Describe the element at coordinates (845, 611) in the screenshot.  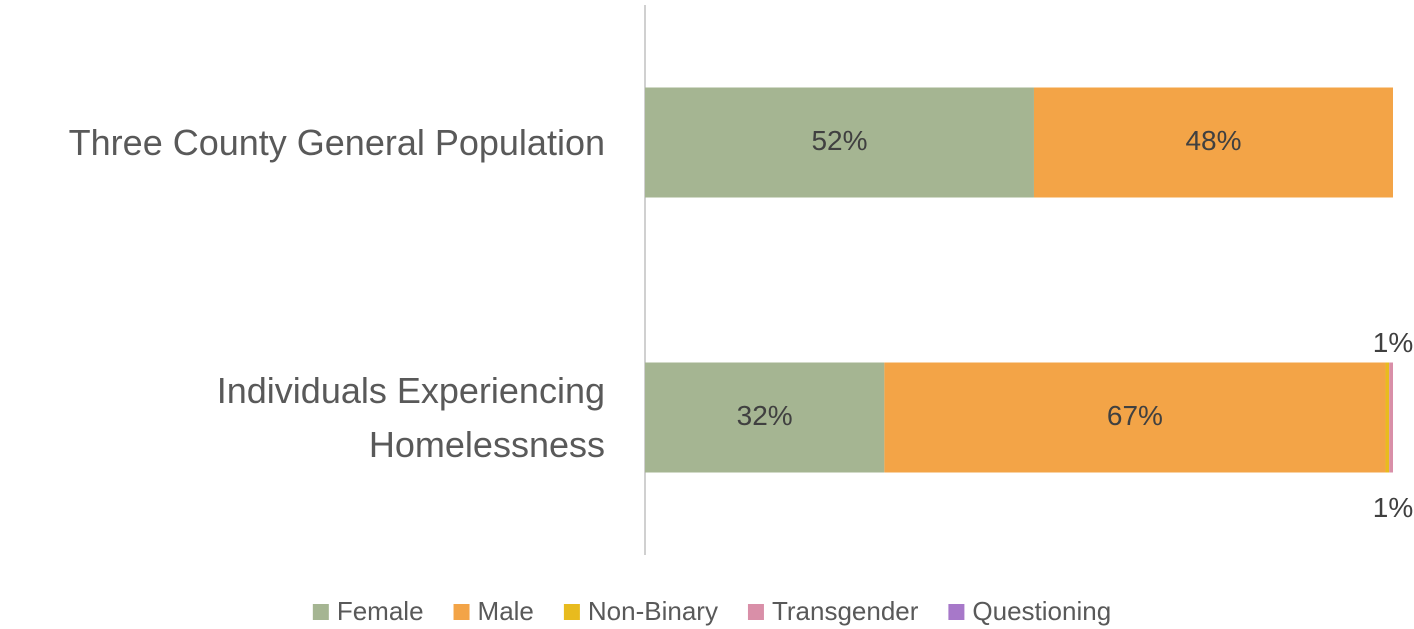
I see `legend-label: Transgender` at that location.